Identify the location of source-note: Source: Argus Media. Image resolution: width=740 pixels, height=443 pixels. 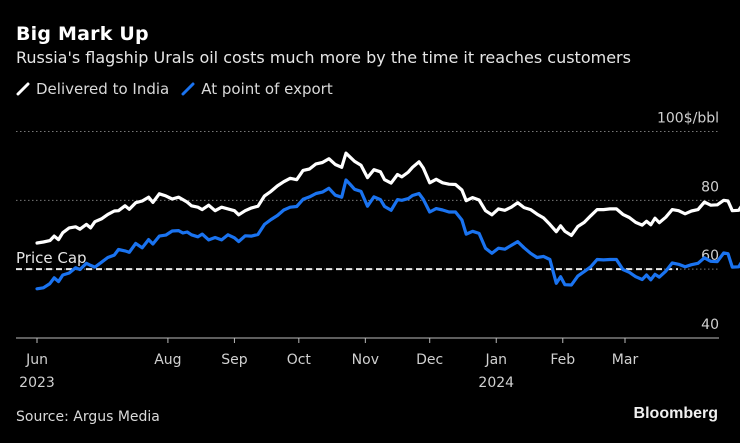
(88, 417).